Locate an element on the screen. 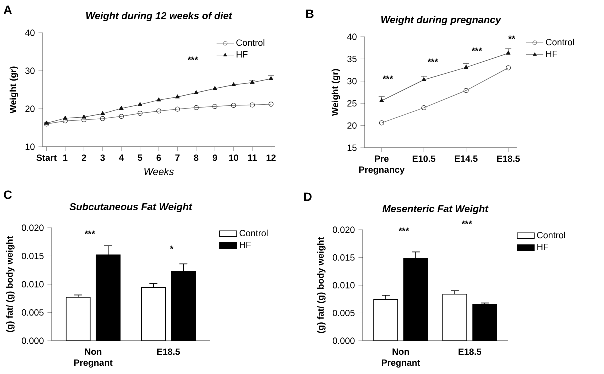 Image resolution: width=604 pixels, height=374 pixels. annotation: ** is located at coordinates (512, 38).